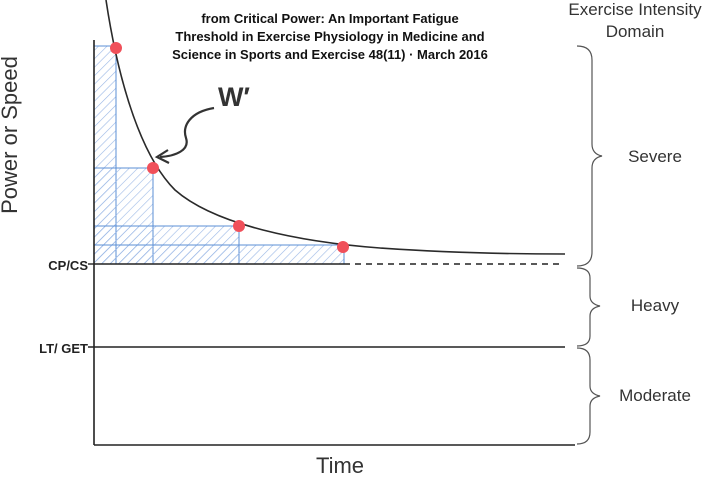 This screenshot has height=479, width=721. What do you see at coordinates (635, 31) in the screenshot?
I see `domain-header-line-2: Domain` at bounding box center [635, 31].